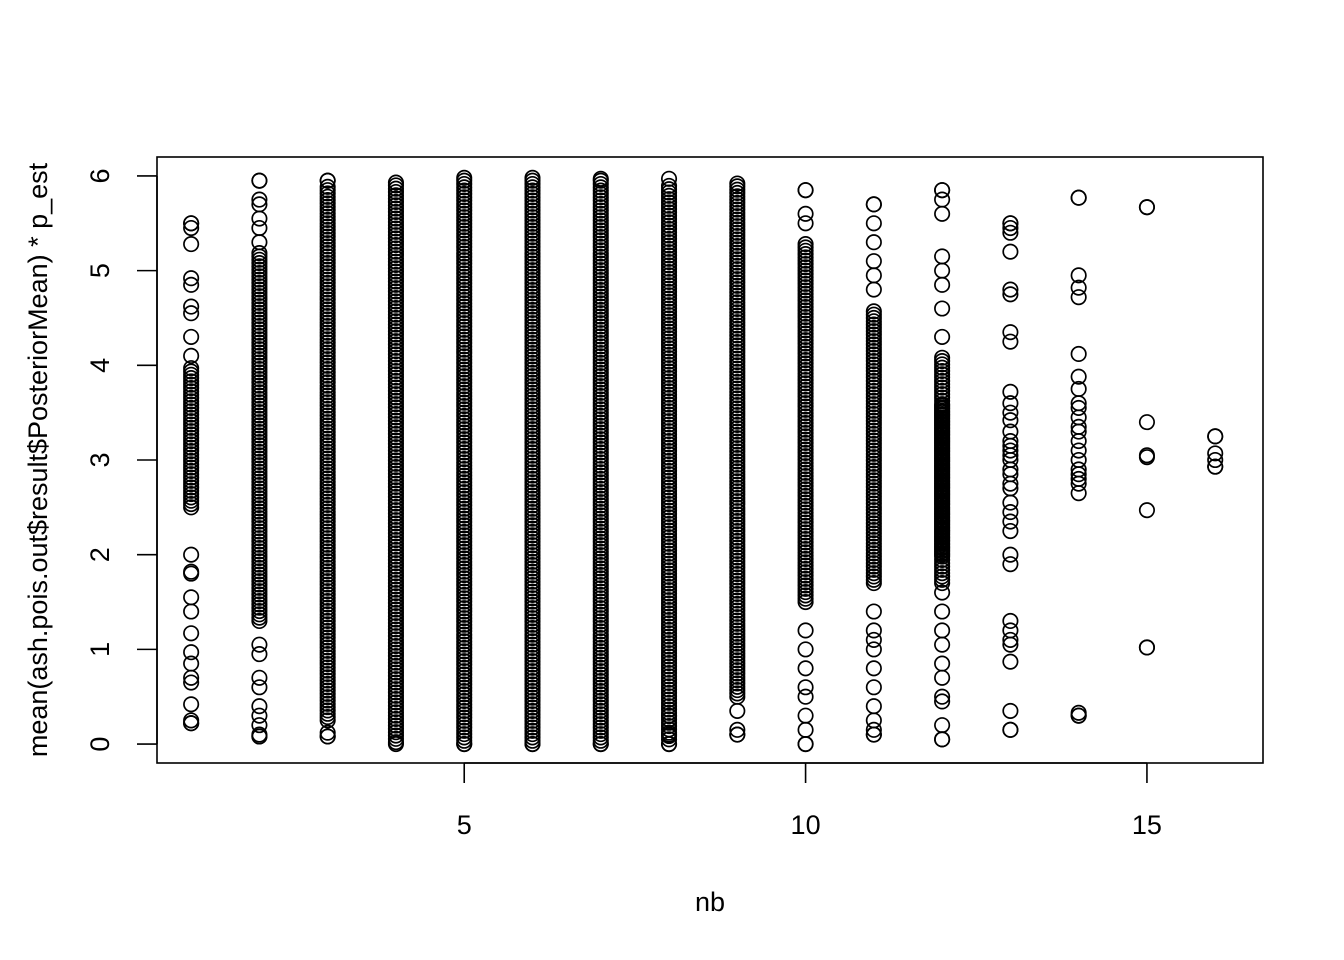 This screenshot has width=1344, height=960. What do you see at coordinates (100, 649) in the screenshot?
I see `y-tick-label: 1` at bounding box center [100, 649].